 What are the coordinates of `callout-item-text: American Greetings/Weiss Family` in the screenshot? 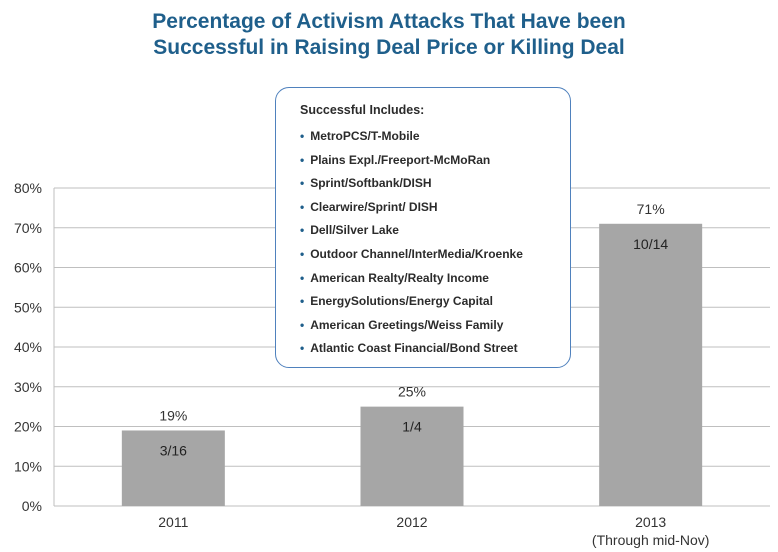 It's located at (407, 324).